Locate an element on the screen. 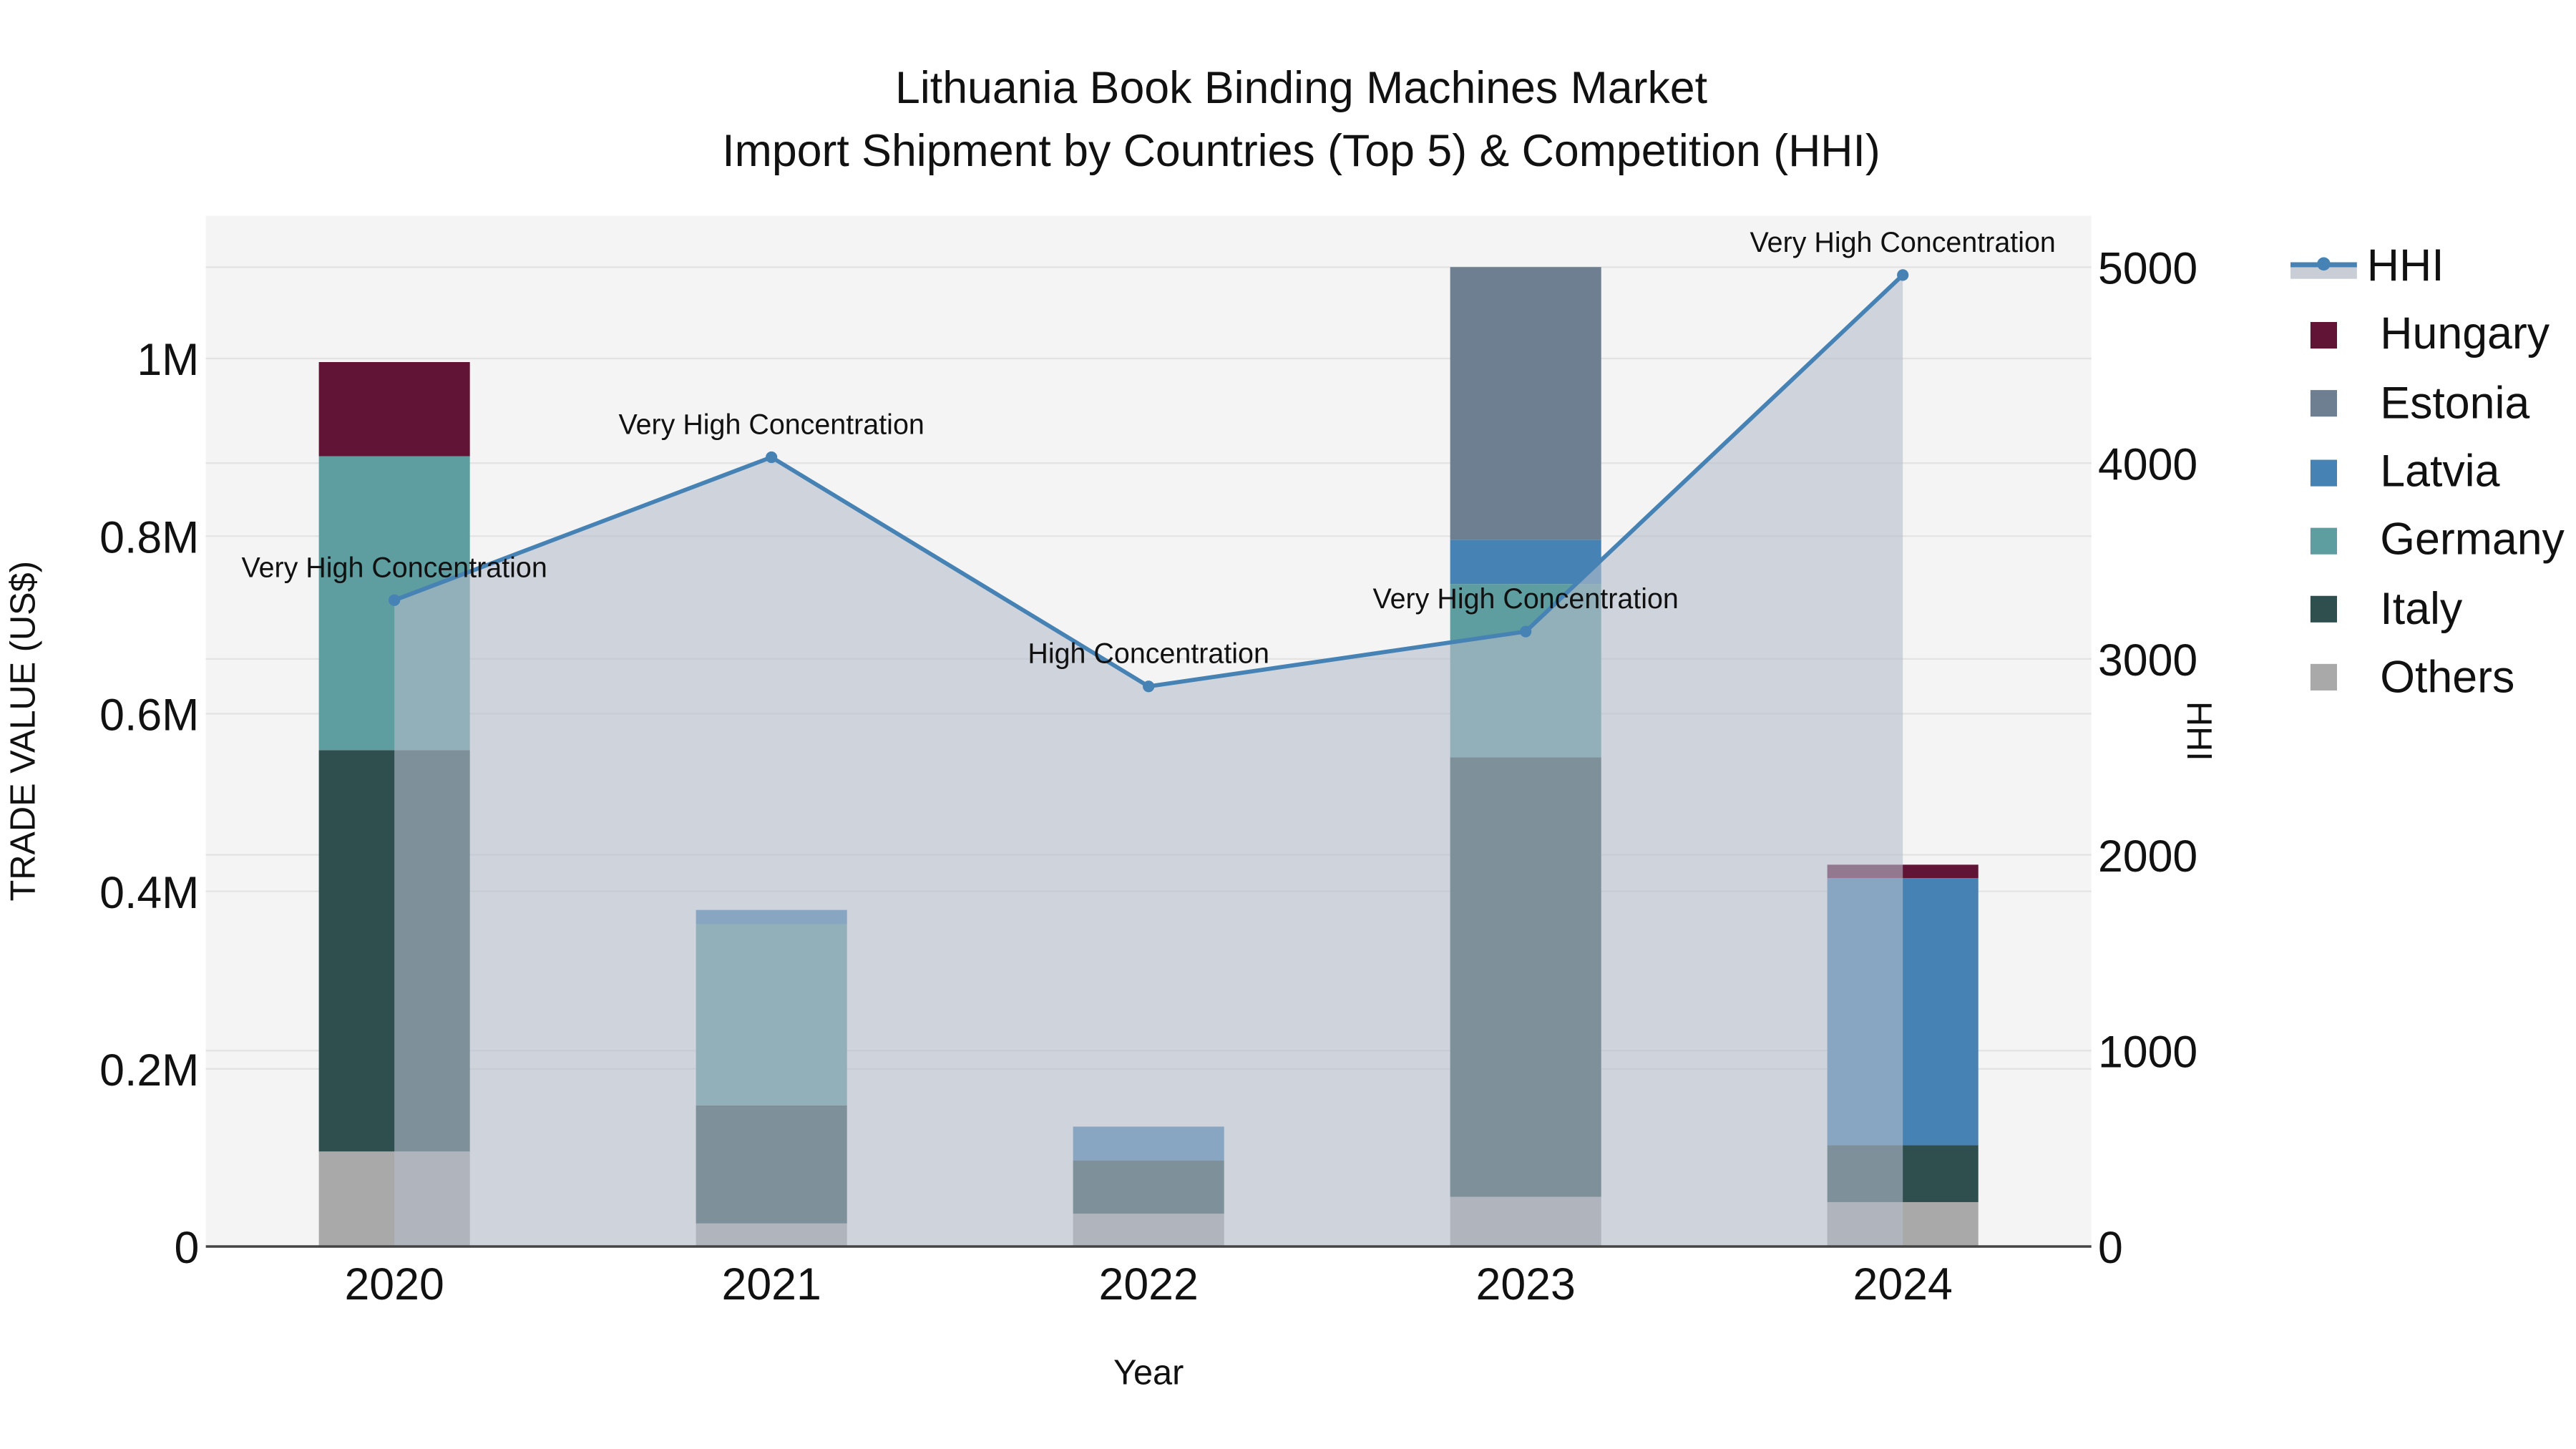  bar-segment-hungary is located at coordinates (394, 409).